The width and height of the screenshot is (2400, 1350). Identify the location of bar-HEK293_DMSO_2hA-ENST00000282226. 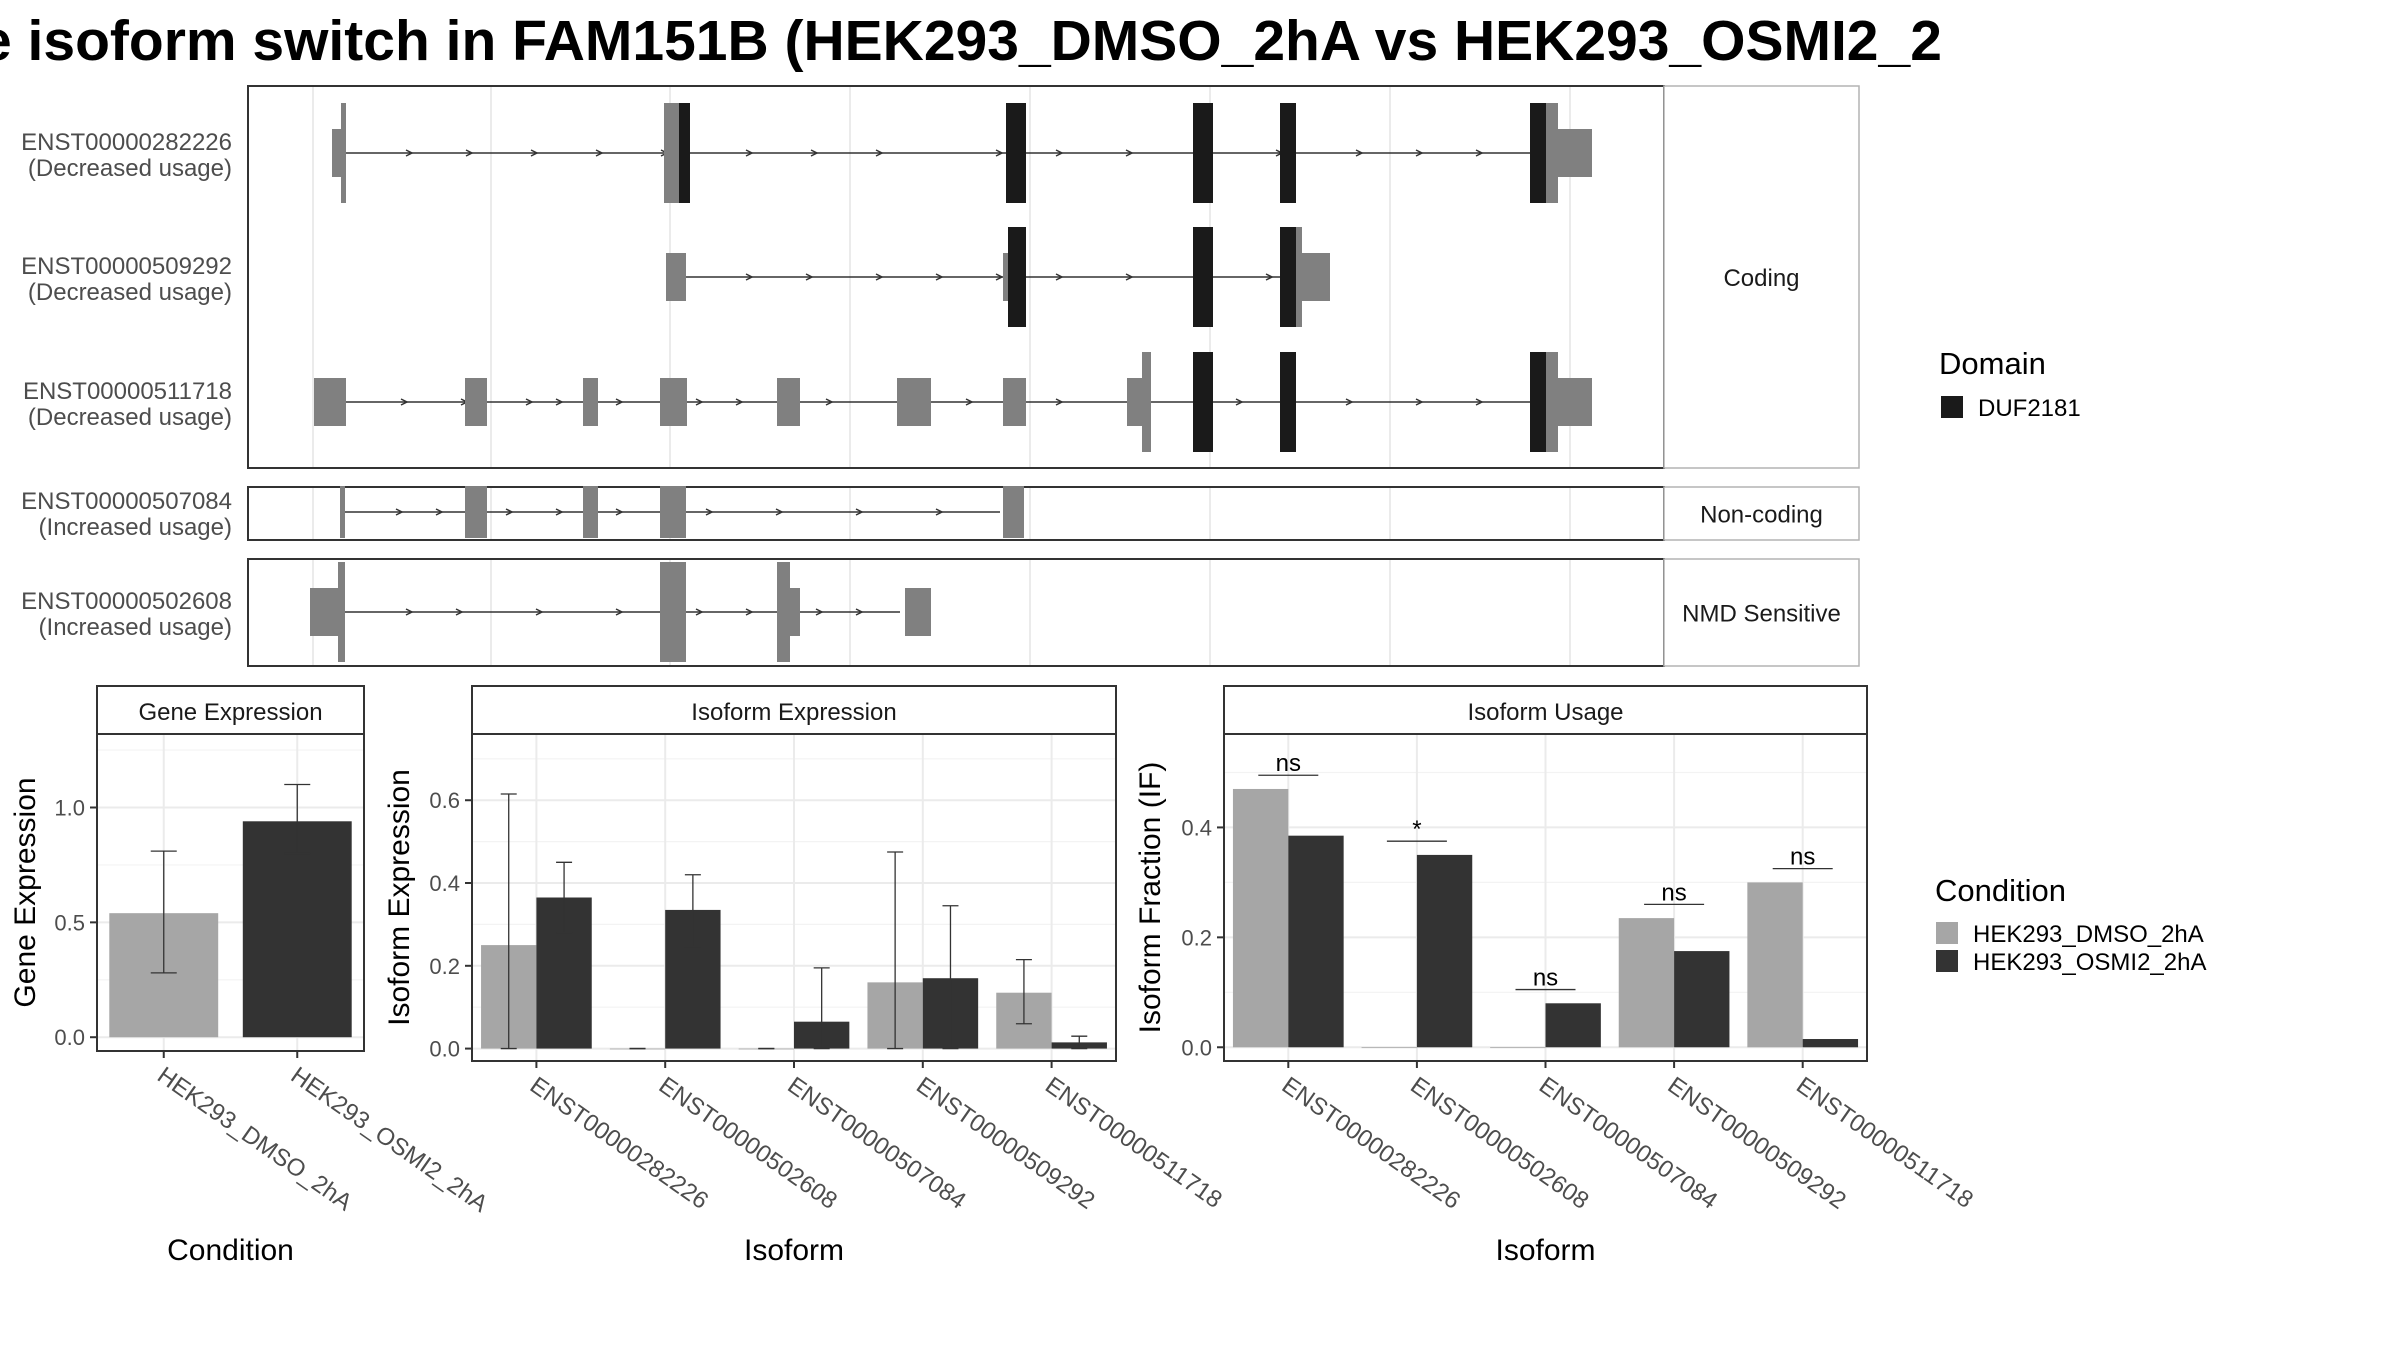
(1260, 918).